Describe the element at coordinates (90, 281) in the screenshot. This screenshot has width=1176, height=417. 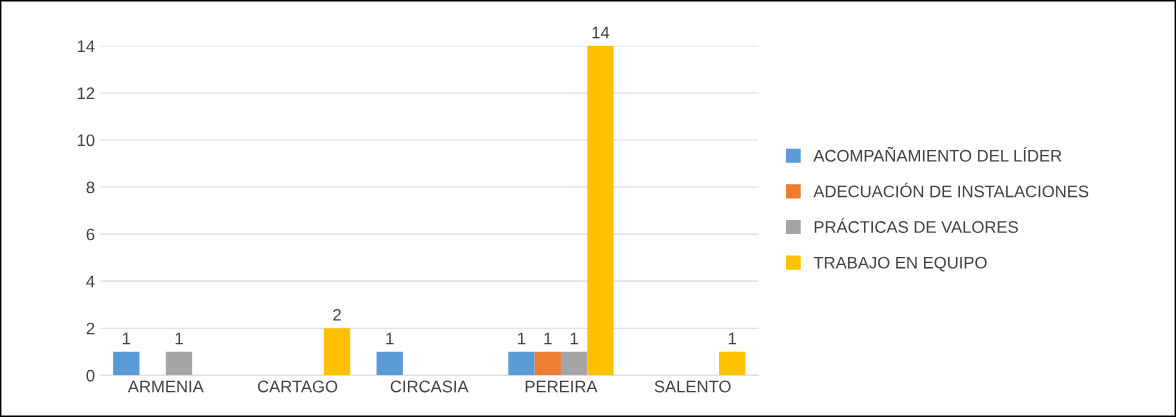
I see `y-tick-label: 4` at that location.